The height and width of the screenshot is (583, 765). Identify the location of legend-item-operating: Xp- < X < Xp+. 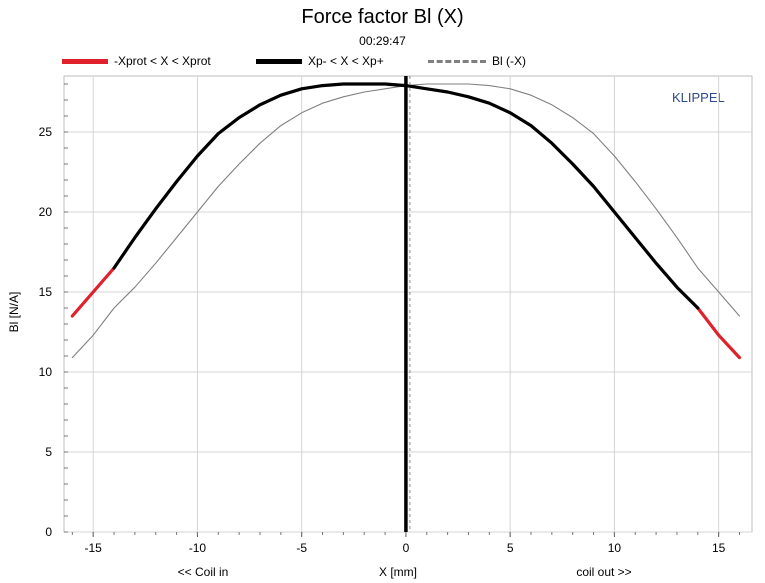
(320, 61).